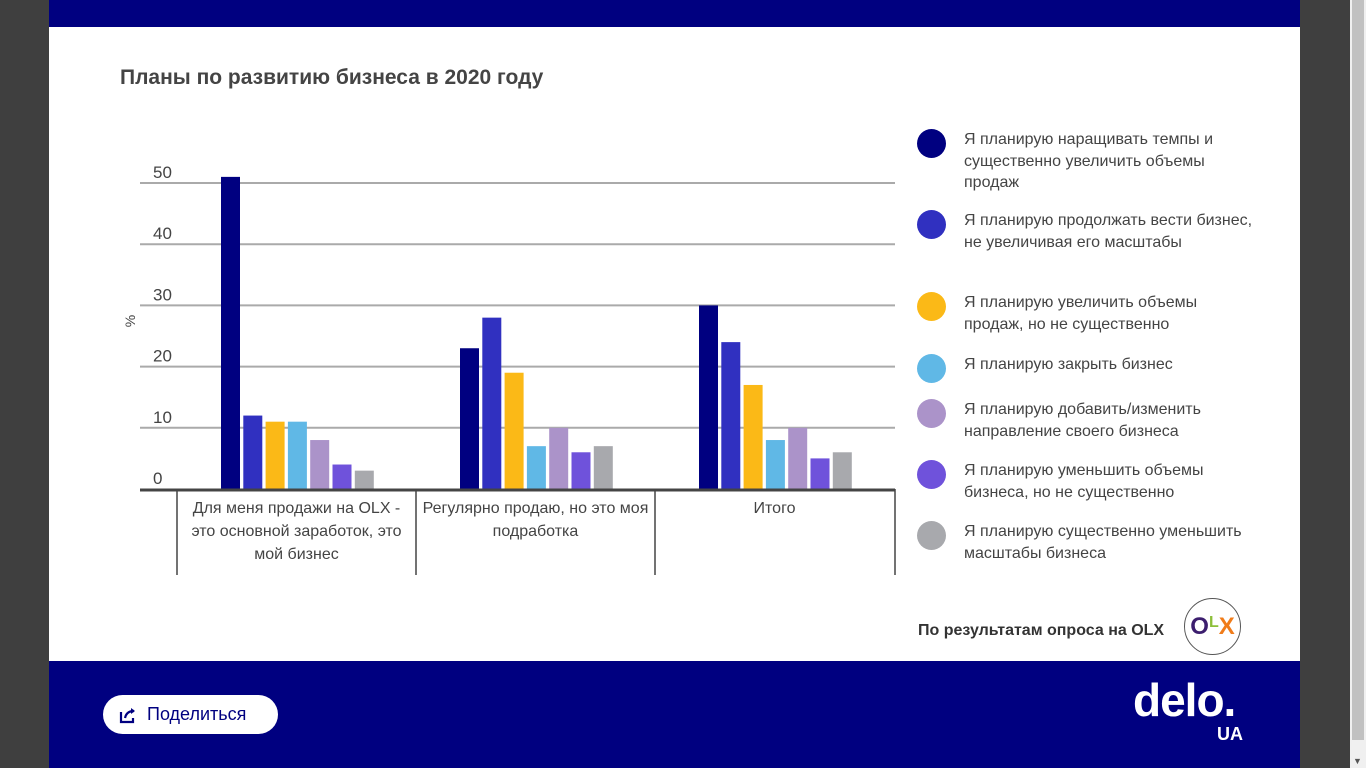 This screenshot has width=1366, height=768. I want to click on delo-logo: delo., so click(1184, 700).